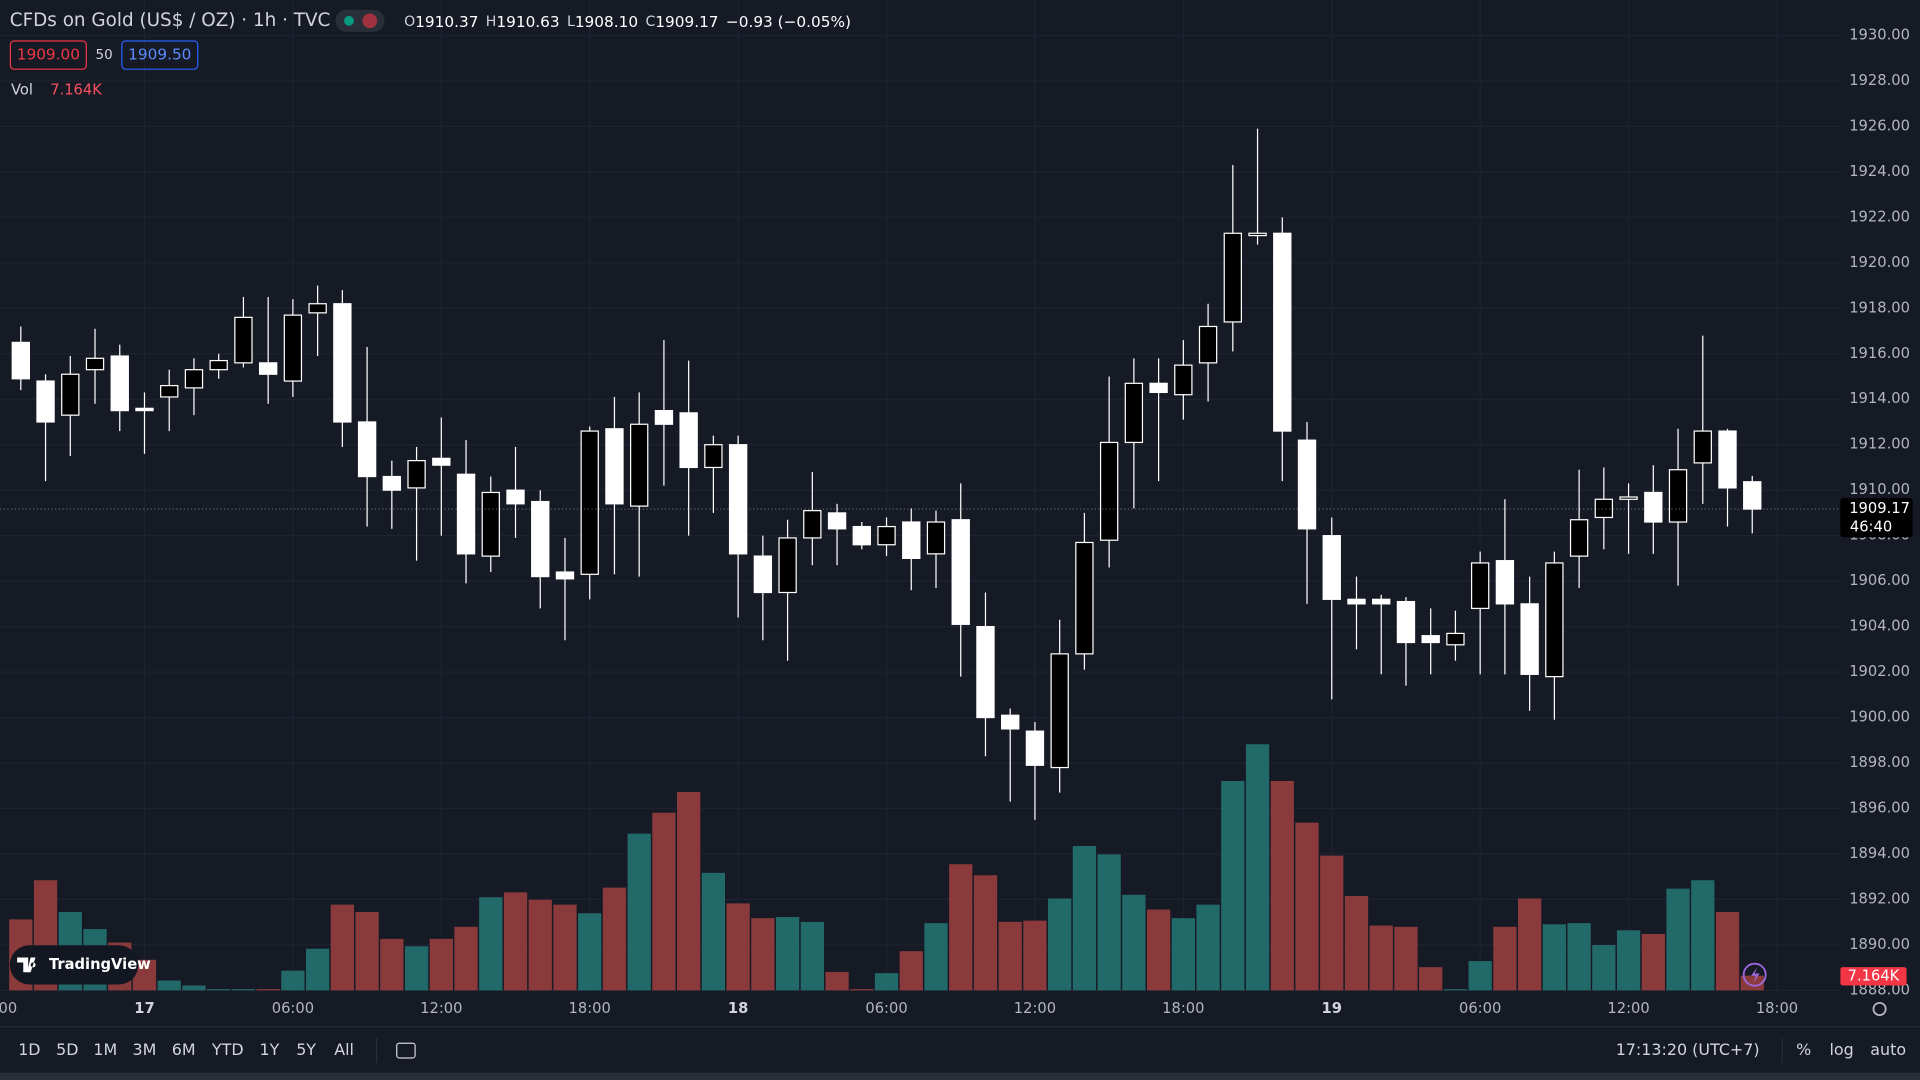 This screenshot has width=1920, height=1080. What do you see at coordinates (105, 1049) in the screenshot?
I see `range-button: 1M` at bounding box center [105, 1049].